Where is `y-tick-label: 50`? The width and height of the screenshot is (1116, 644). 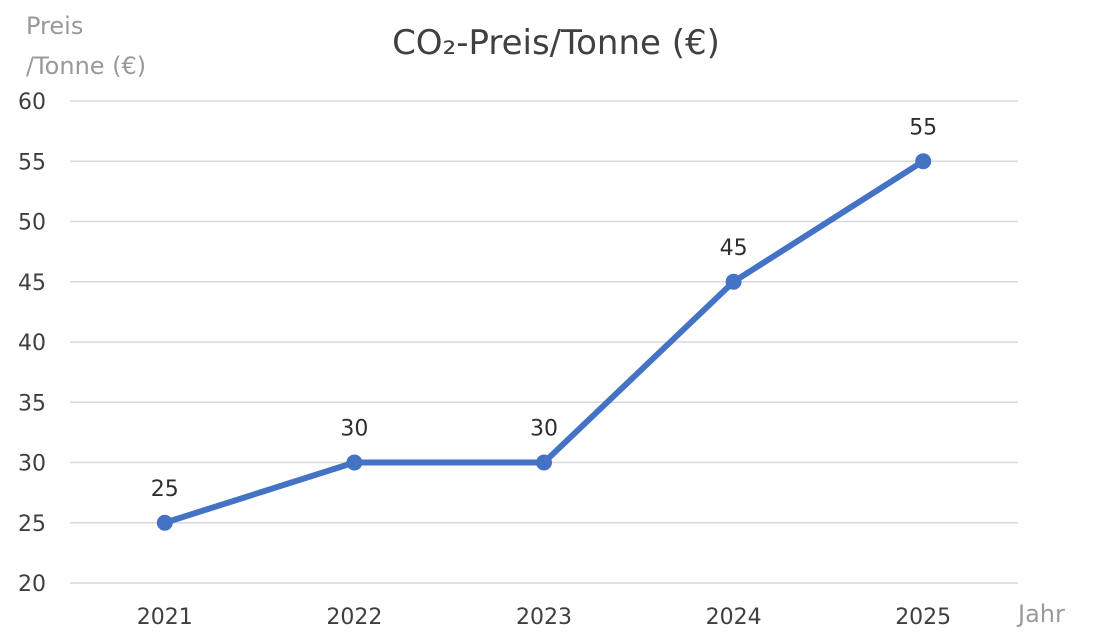
y-tick-label: 50 is located at coordinates (32, 223).